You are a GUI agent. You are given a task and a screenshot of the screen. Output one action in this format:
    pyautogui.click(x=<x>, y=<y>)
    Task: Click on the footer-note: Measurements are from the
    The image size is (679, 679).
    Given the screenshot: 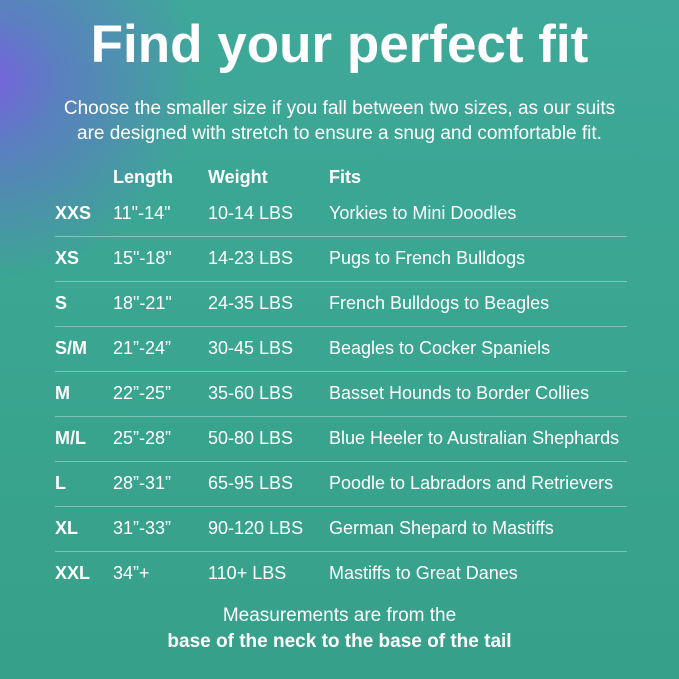 What is the action you would take?
    pyautogui.click(x=339, y=615)
    